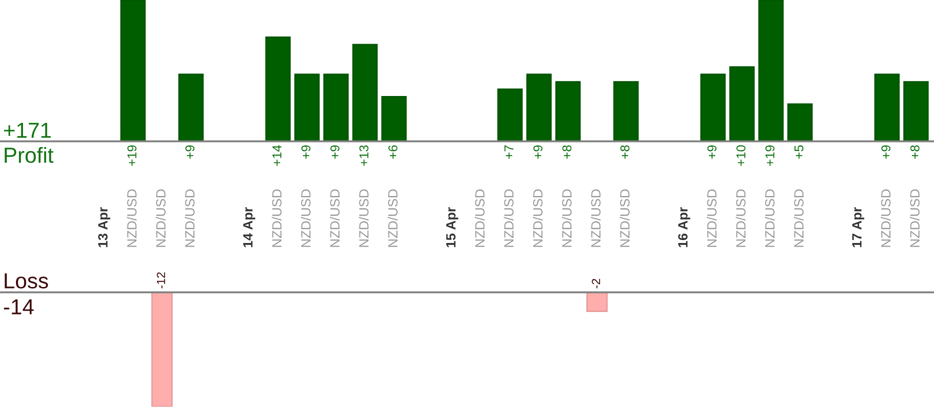 This screenshot has height=420, width=934. Describe the element at coordinates (249, 227) in the screenshot. I see `x-tick-label: 14 Apr` at that location.